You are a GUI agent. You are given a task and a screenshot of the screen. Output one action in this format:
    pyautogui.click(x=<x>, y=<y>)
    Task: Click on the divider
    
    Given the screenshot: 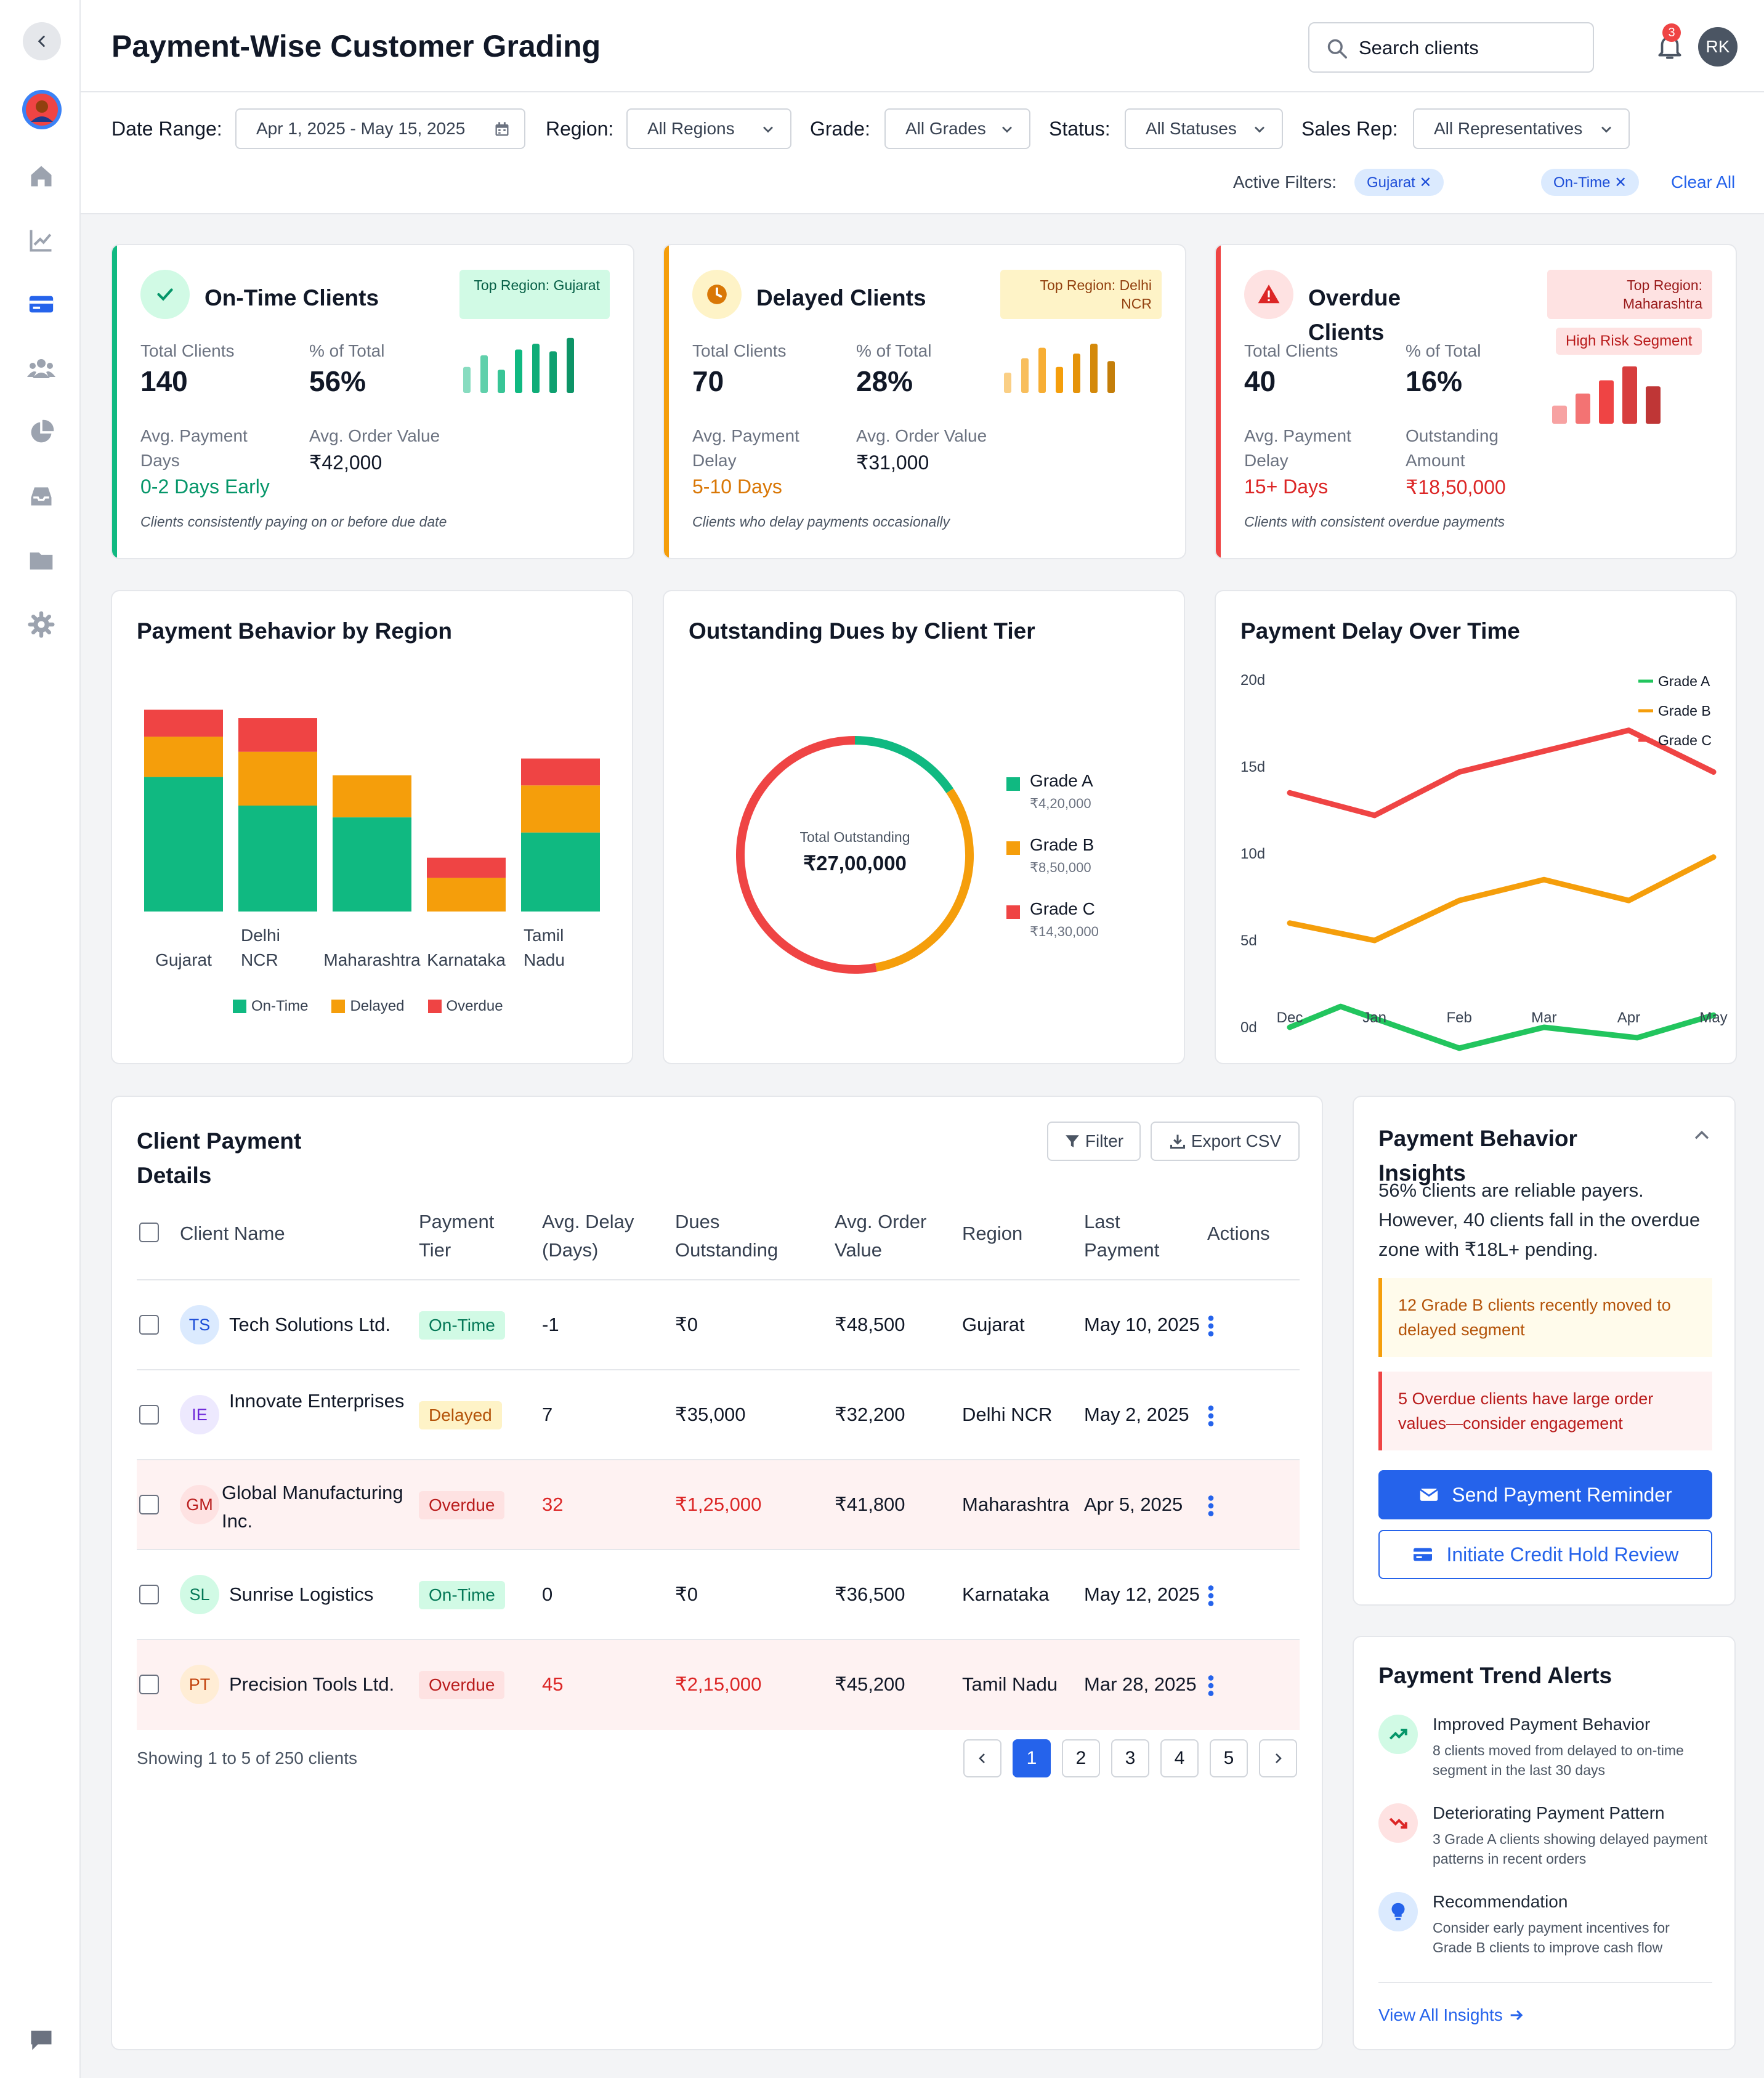 What is the action you would take?
    pyautogui.click(x=1545, y=1983)
    